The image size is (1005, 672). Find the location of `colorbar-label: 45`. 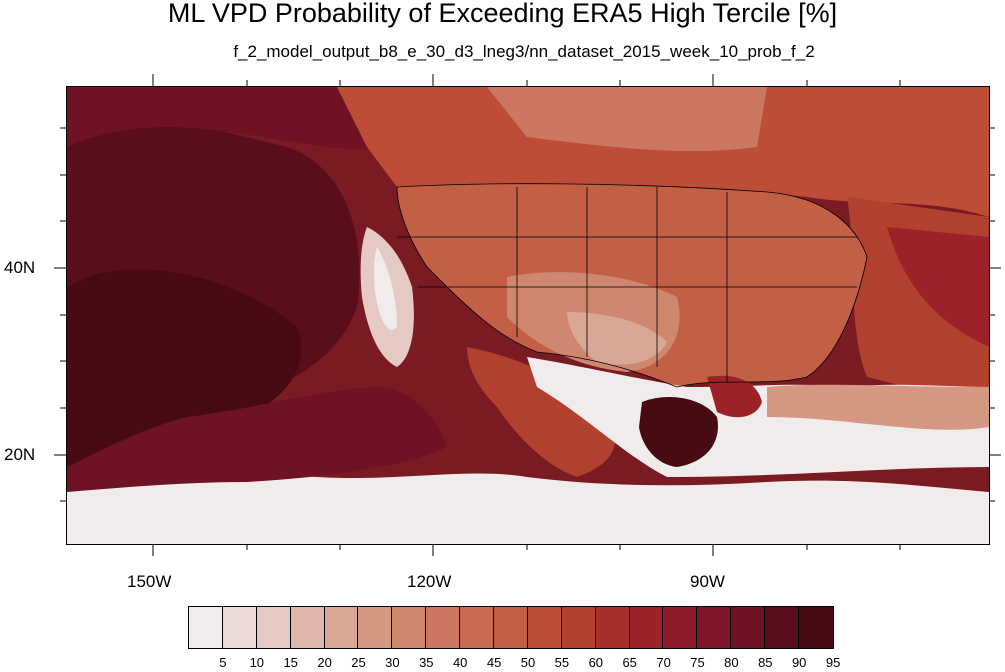

colorbar-label: 45 is located at coordinates (494, 662).